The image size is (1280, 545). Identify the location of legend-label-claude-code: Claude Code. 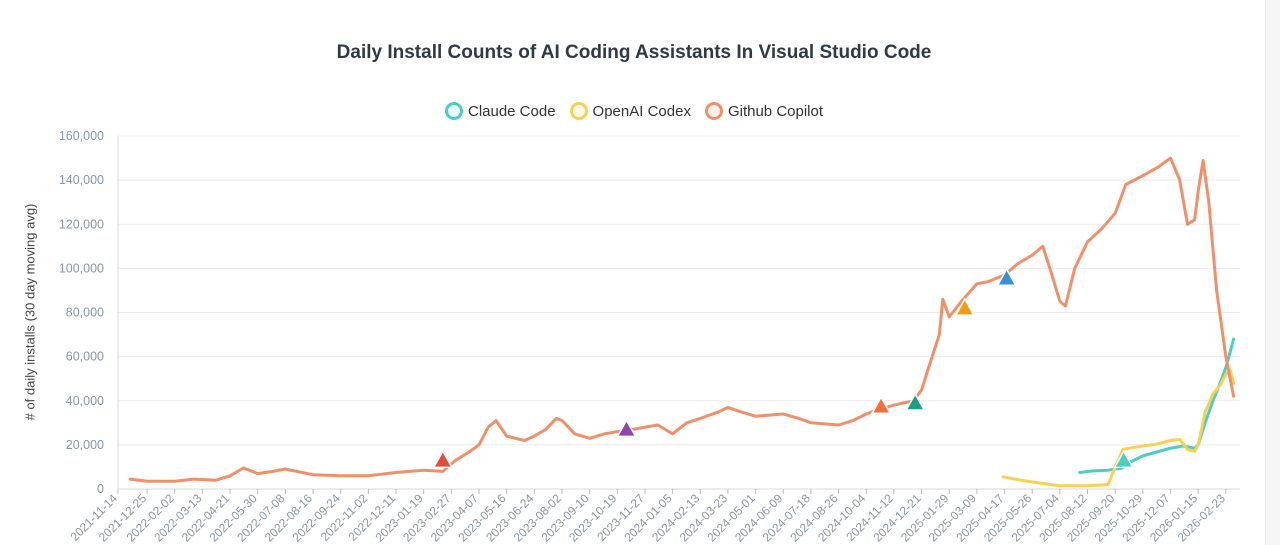
(511, 111).